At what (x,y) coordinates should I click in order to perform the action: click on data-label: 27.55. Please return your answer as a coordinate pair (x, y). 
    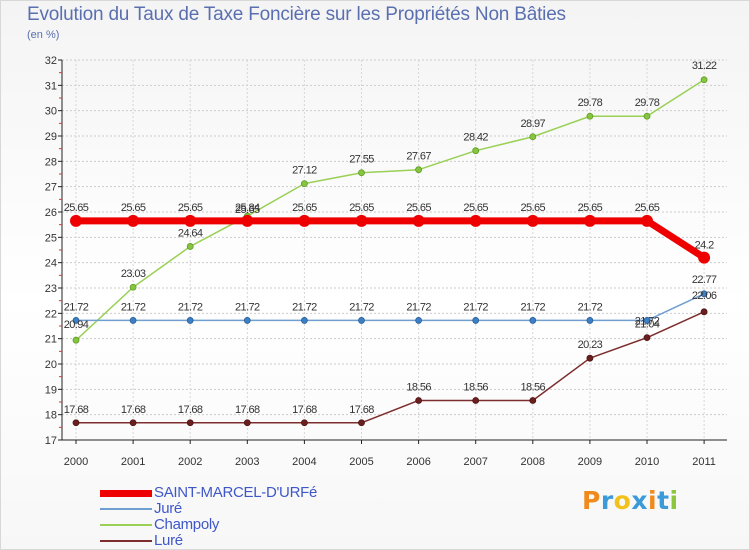
    Looking at the image, I should click on (361, 160).